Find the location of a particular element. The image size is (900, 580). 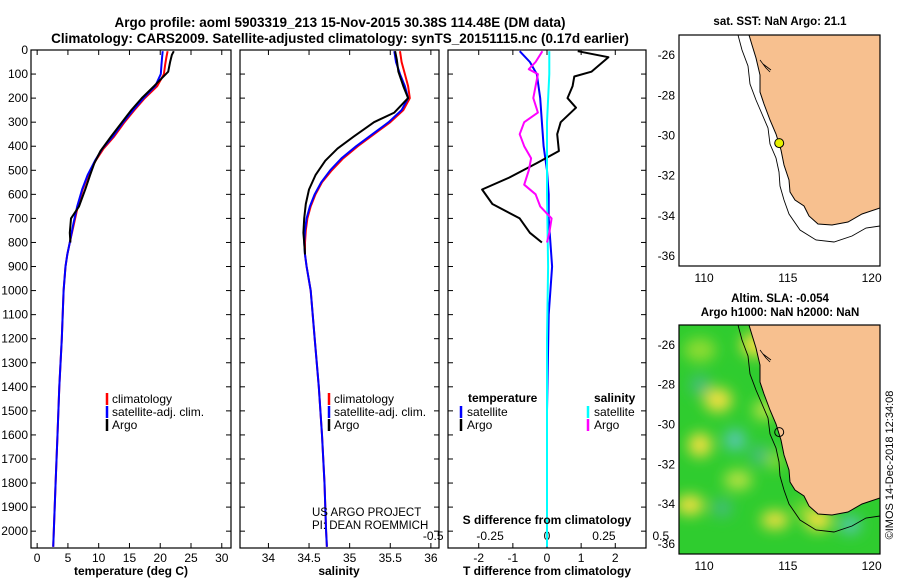

temperature-series-satellite-adj-clim- is located at coordinates (108, 299).